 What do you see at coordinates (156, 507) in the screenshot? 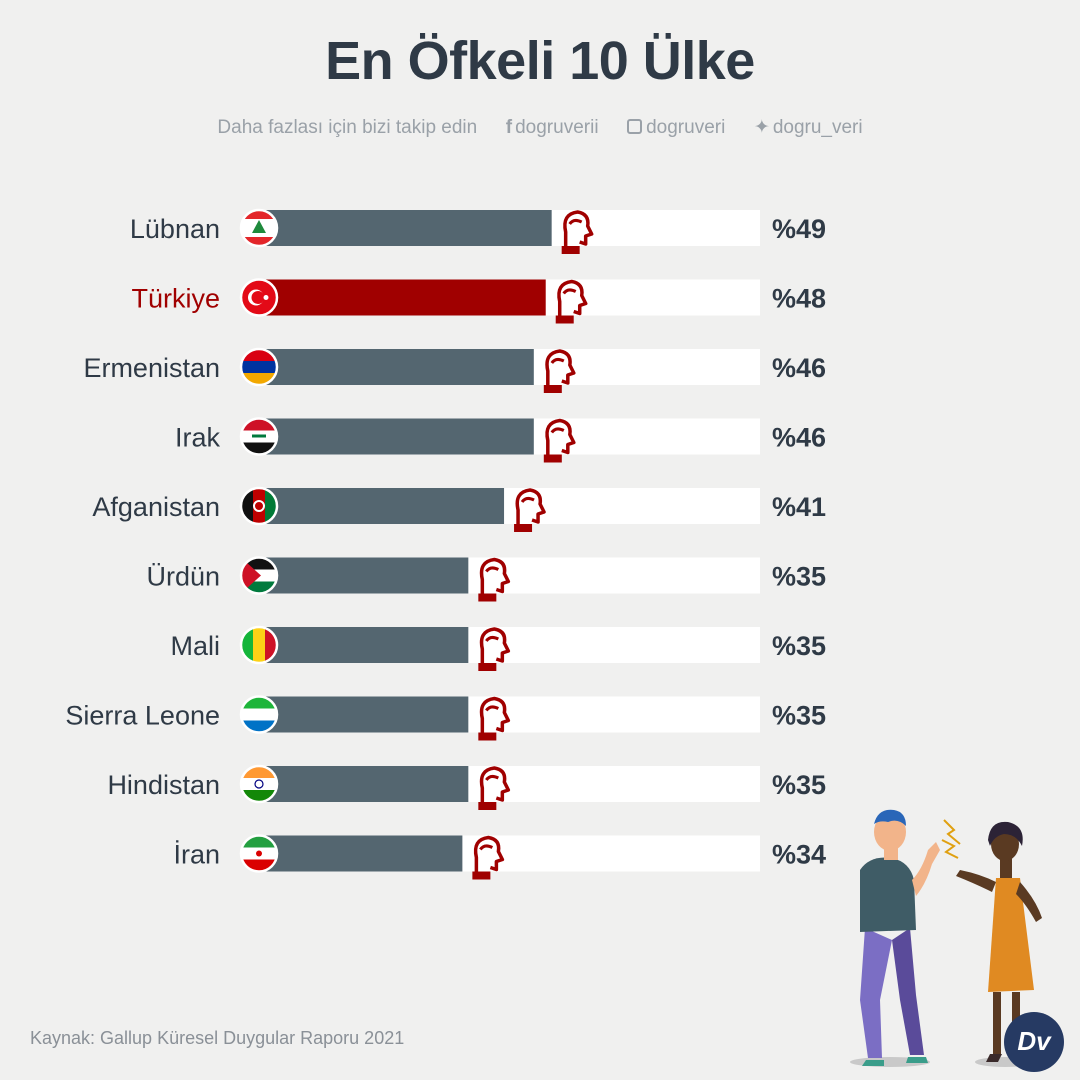
I see `category-label: Afganistan` at bounding box center [156, 507].